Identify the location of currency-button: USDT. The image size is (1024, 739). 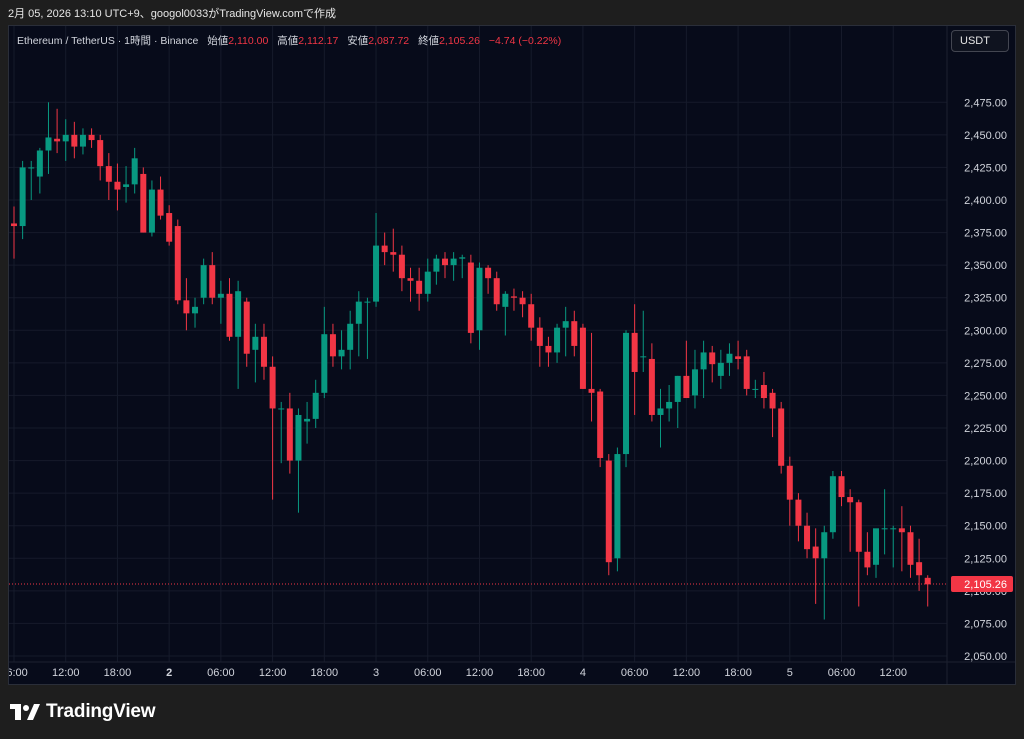
(980, 41).